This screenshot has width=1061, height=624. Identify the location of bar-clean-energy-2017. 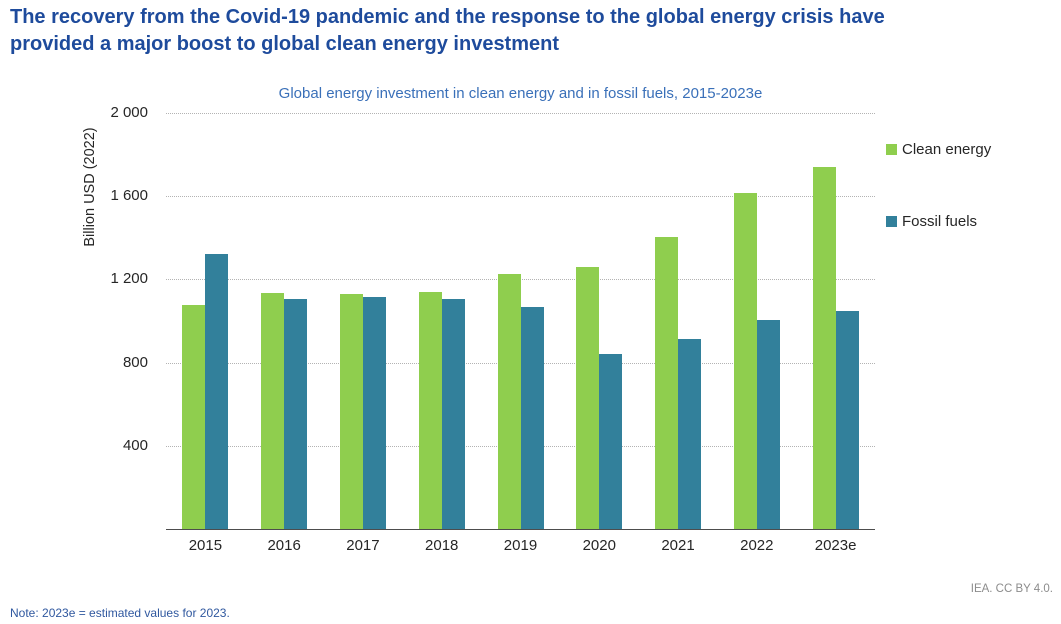
(351, 411).